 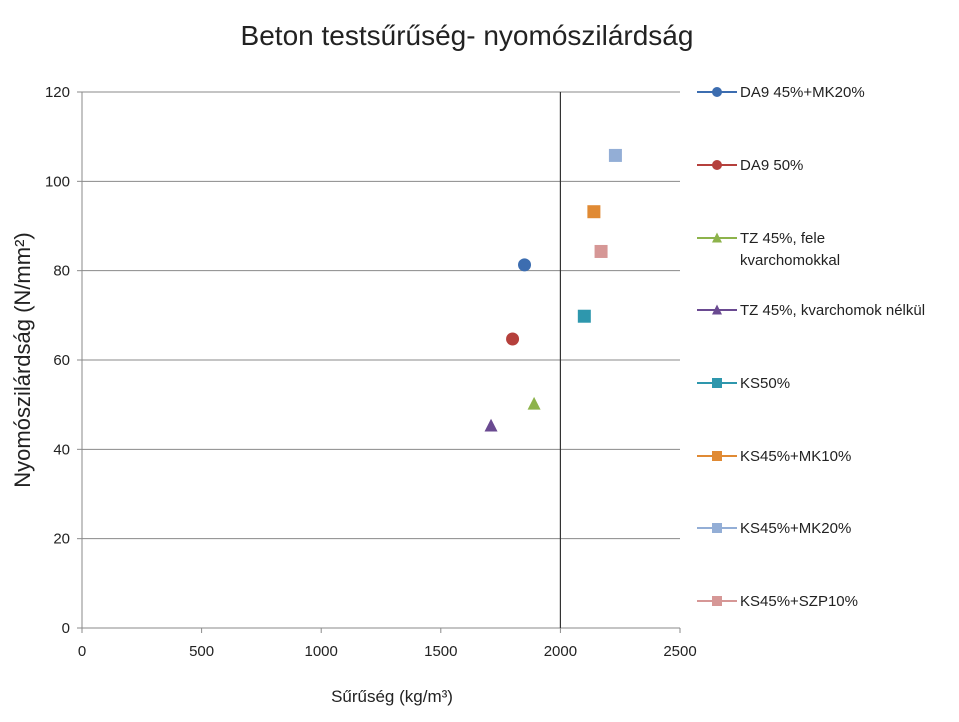 I want to click on legend-item: KS45%+MK10%, so click(x=774, y=456).